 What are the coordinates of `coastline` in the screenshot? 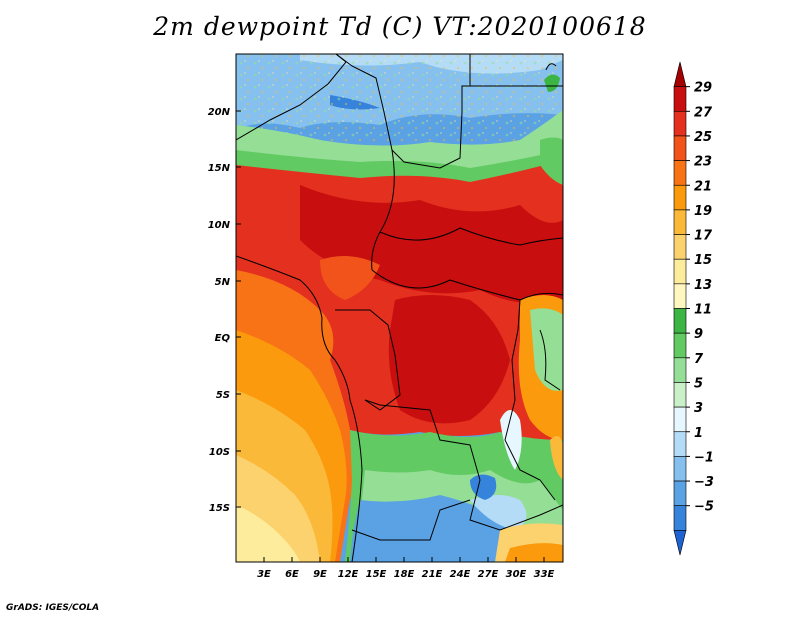 It's located at (299, 408).